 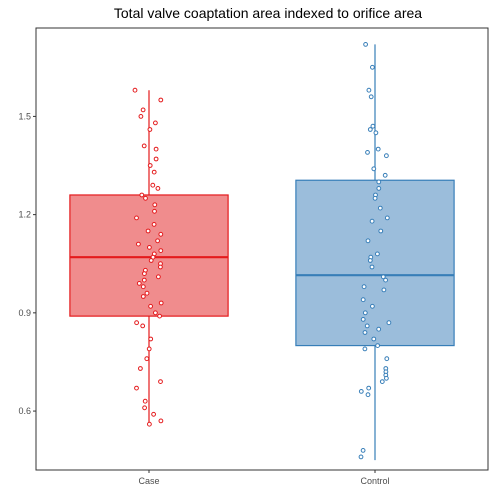 What do you see at coordinates (375, 263) in the screenshot?
I see `box-control` at bounding box center [375, 263].